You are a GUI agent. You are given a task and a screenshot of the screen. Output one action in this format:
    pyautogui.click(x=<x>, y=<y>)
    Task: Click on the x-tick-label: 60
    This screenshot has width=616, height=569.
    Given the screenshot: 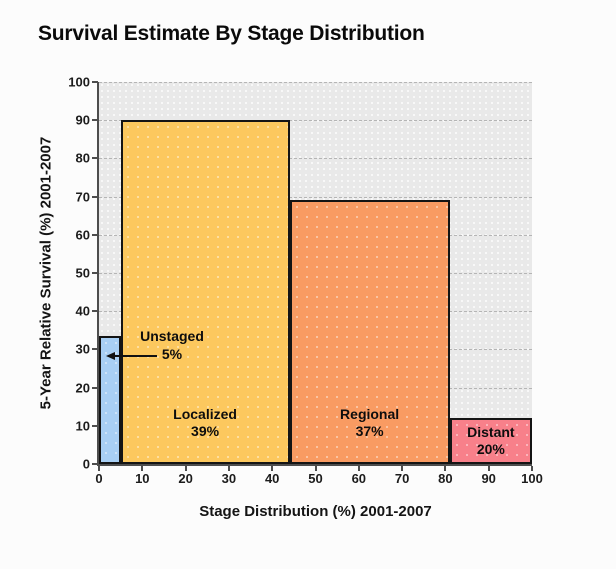 What is the action you would take?
    pyautogui.click(x=359, y=478)
    